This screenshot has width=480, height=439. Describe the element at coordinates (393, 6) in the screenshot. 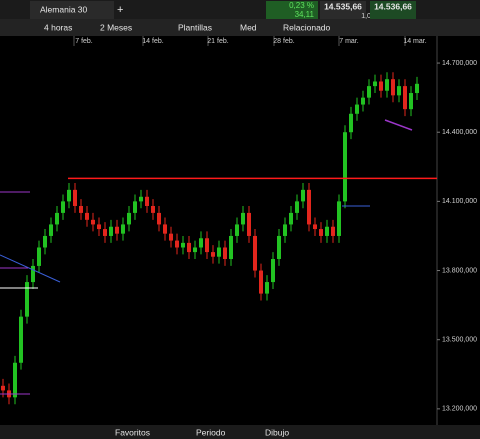

I see `buy-price: 14.536,66` at that location.